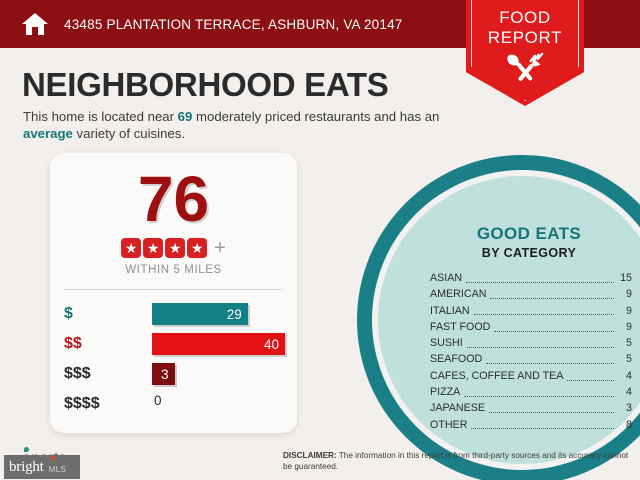 The width and height of the screenshot is (640, 480). What do you see at coordinates (450, 310) in the screenshot?
I see `category-name: ITALIAN` at bounding box center [450, 310].